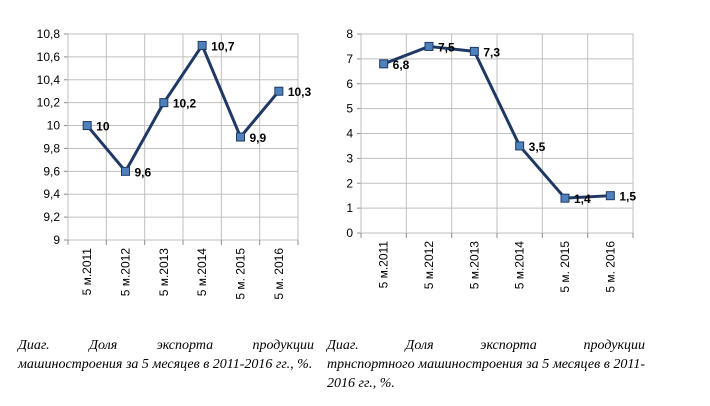 The height and width of the screenshot is (406, 710). What do you see at coordinates (419, 345) in the screenshot?
I see `caption-right-w1: Доля` at bounding box center [419, 345].